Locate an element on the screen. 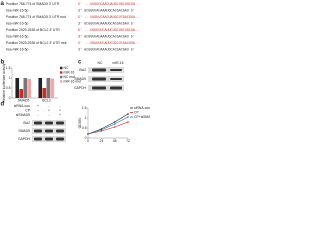 Image resolution: width=320 pixels, height=240 pixels. x-tick-label: 24 is located at coordinates (101, 141).